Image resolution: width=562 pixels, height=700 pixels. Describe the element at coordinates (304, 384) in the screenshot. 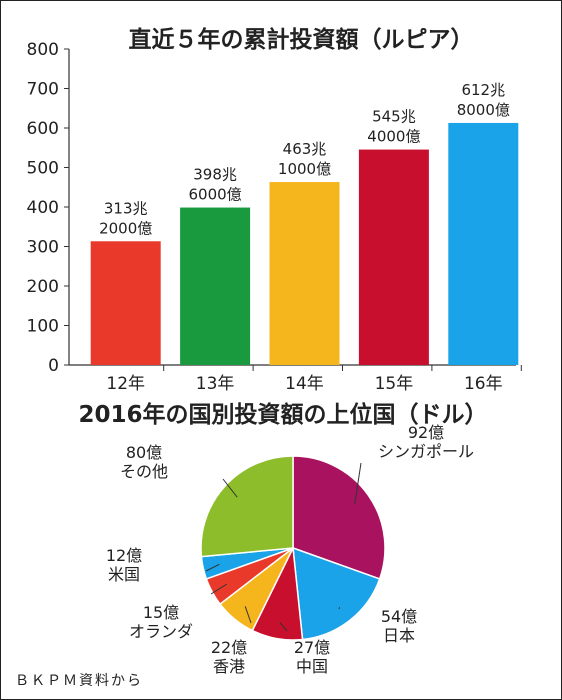

I see `x-tick-label: 14年` at that location.